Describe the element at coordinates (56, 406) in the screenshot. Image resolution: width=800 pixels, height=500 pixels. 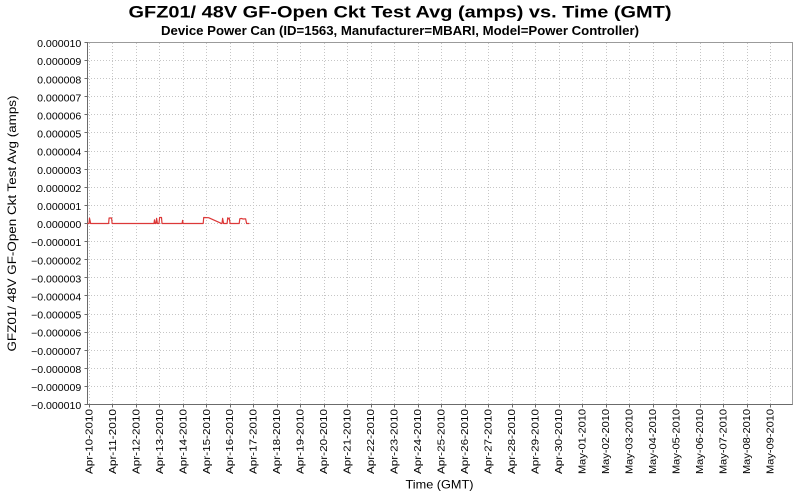
I see `svg-text: −0.000010` at that location.